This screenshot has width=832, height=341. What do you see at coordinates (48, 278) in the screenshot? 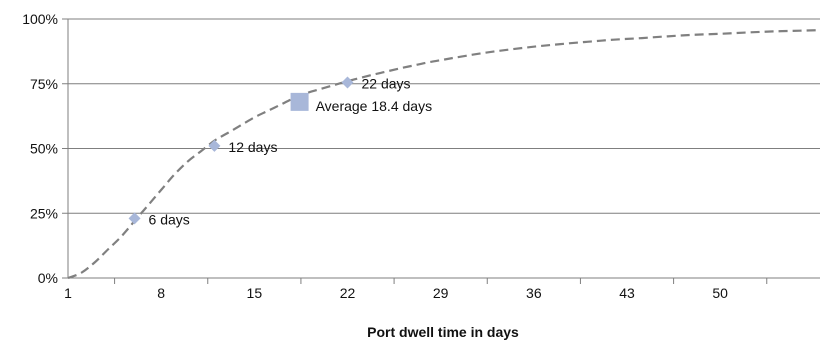
I see `y-tick-label: 0%` at bounding box center [48, 278].